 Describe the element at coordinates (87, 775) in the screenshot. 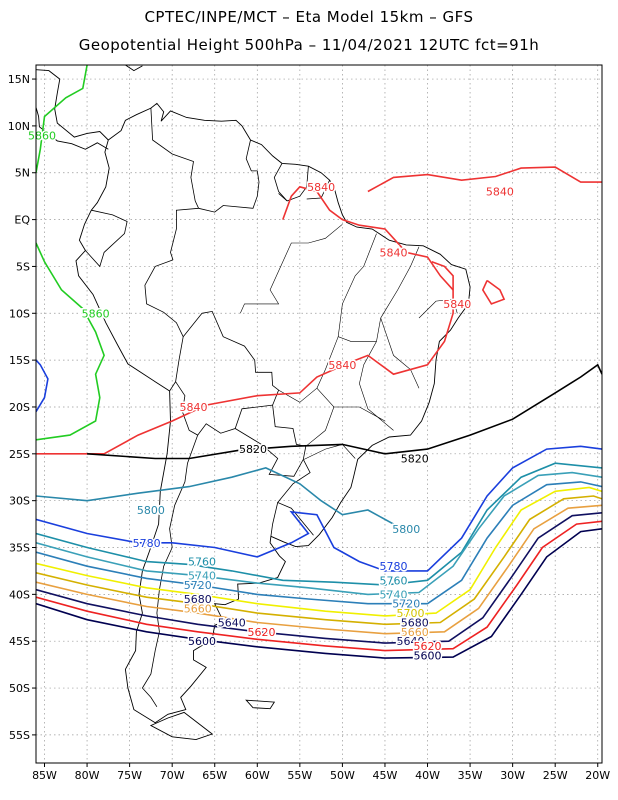

I see `lon-tick-label: 80W` at that location.